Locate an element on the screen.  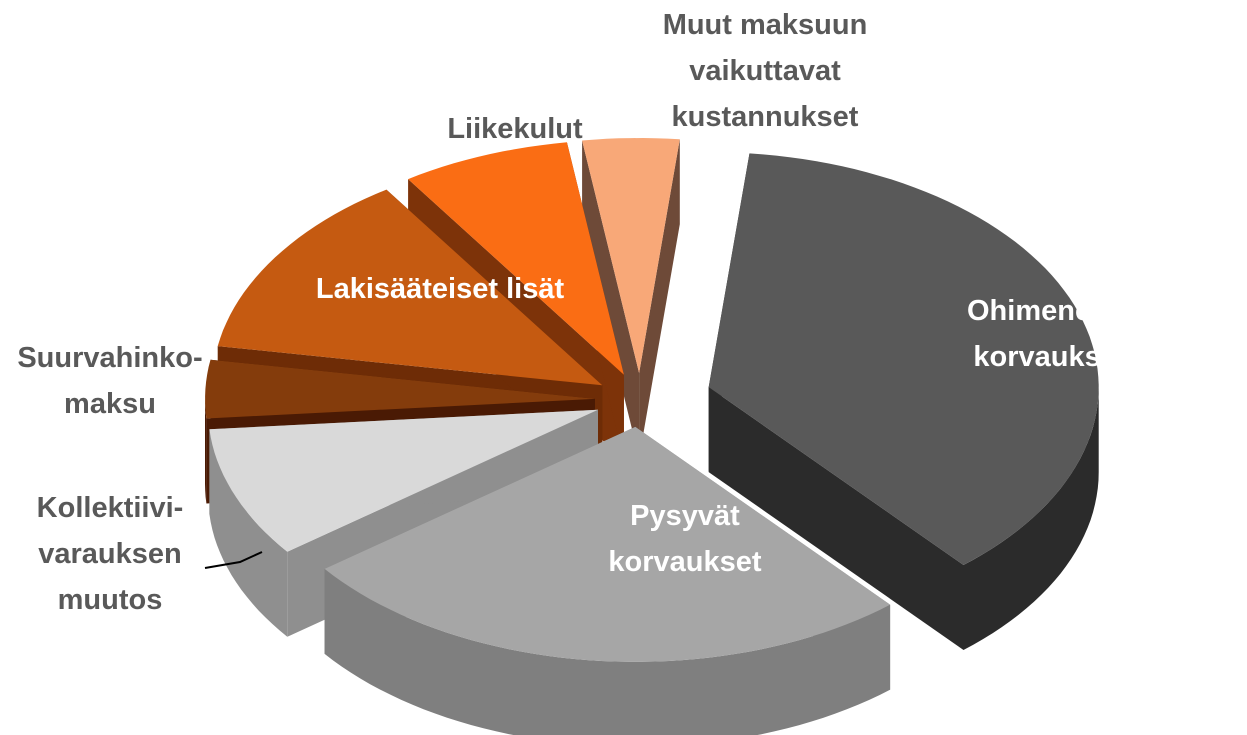
slice is located at coordinates (631, 298).